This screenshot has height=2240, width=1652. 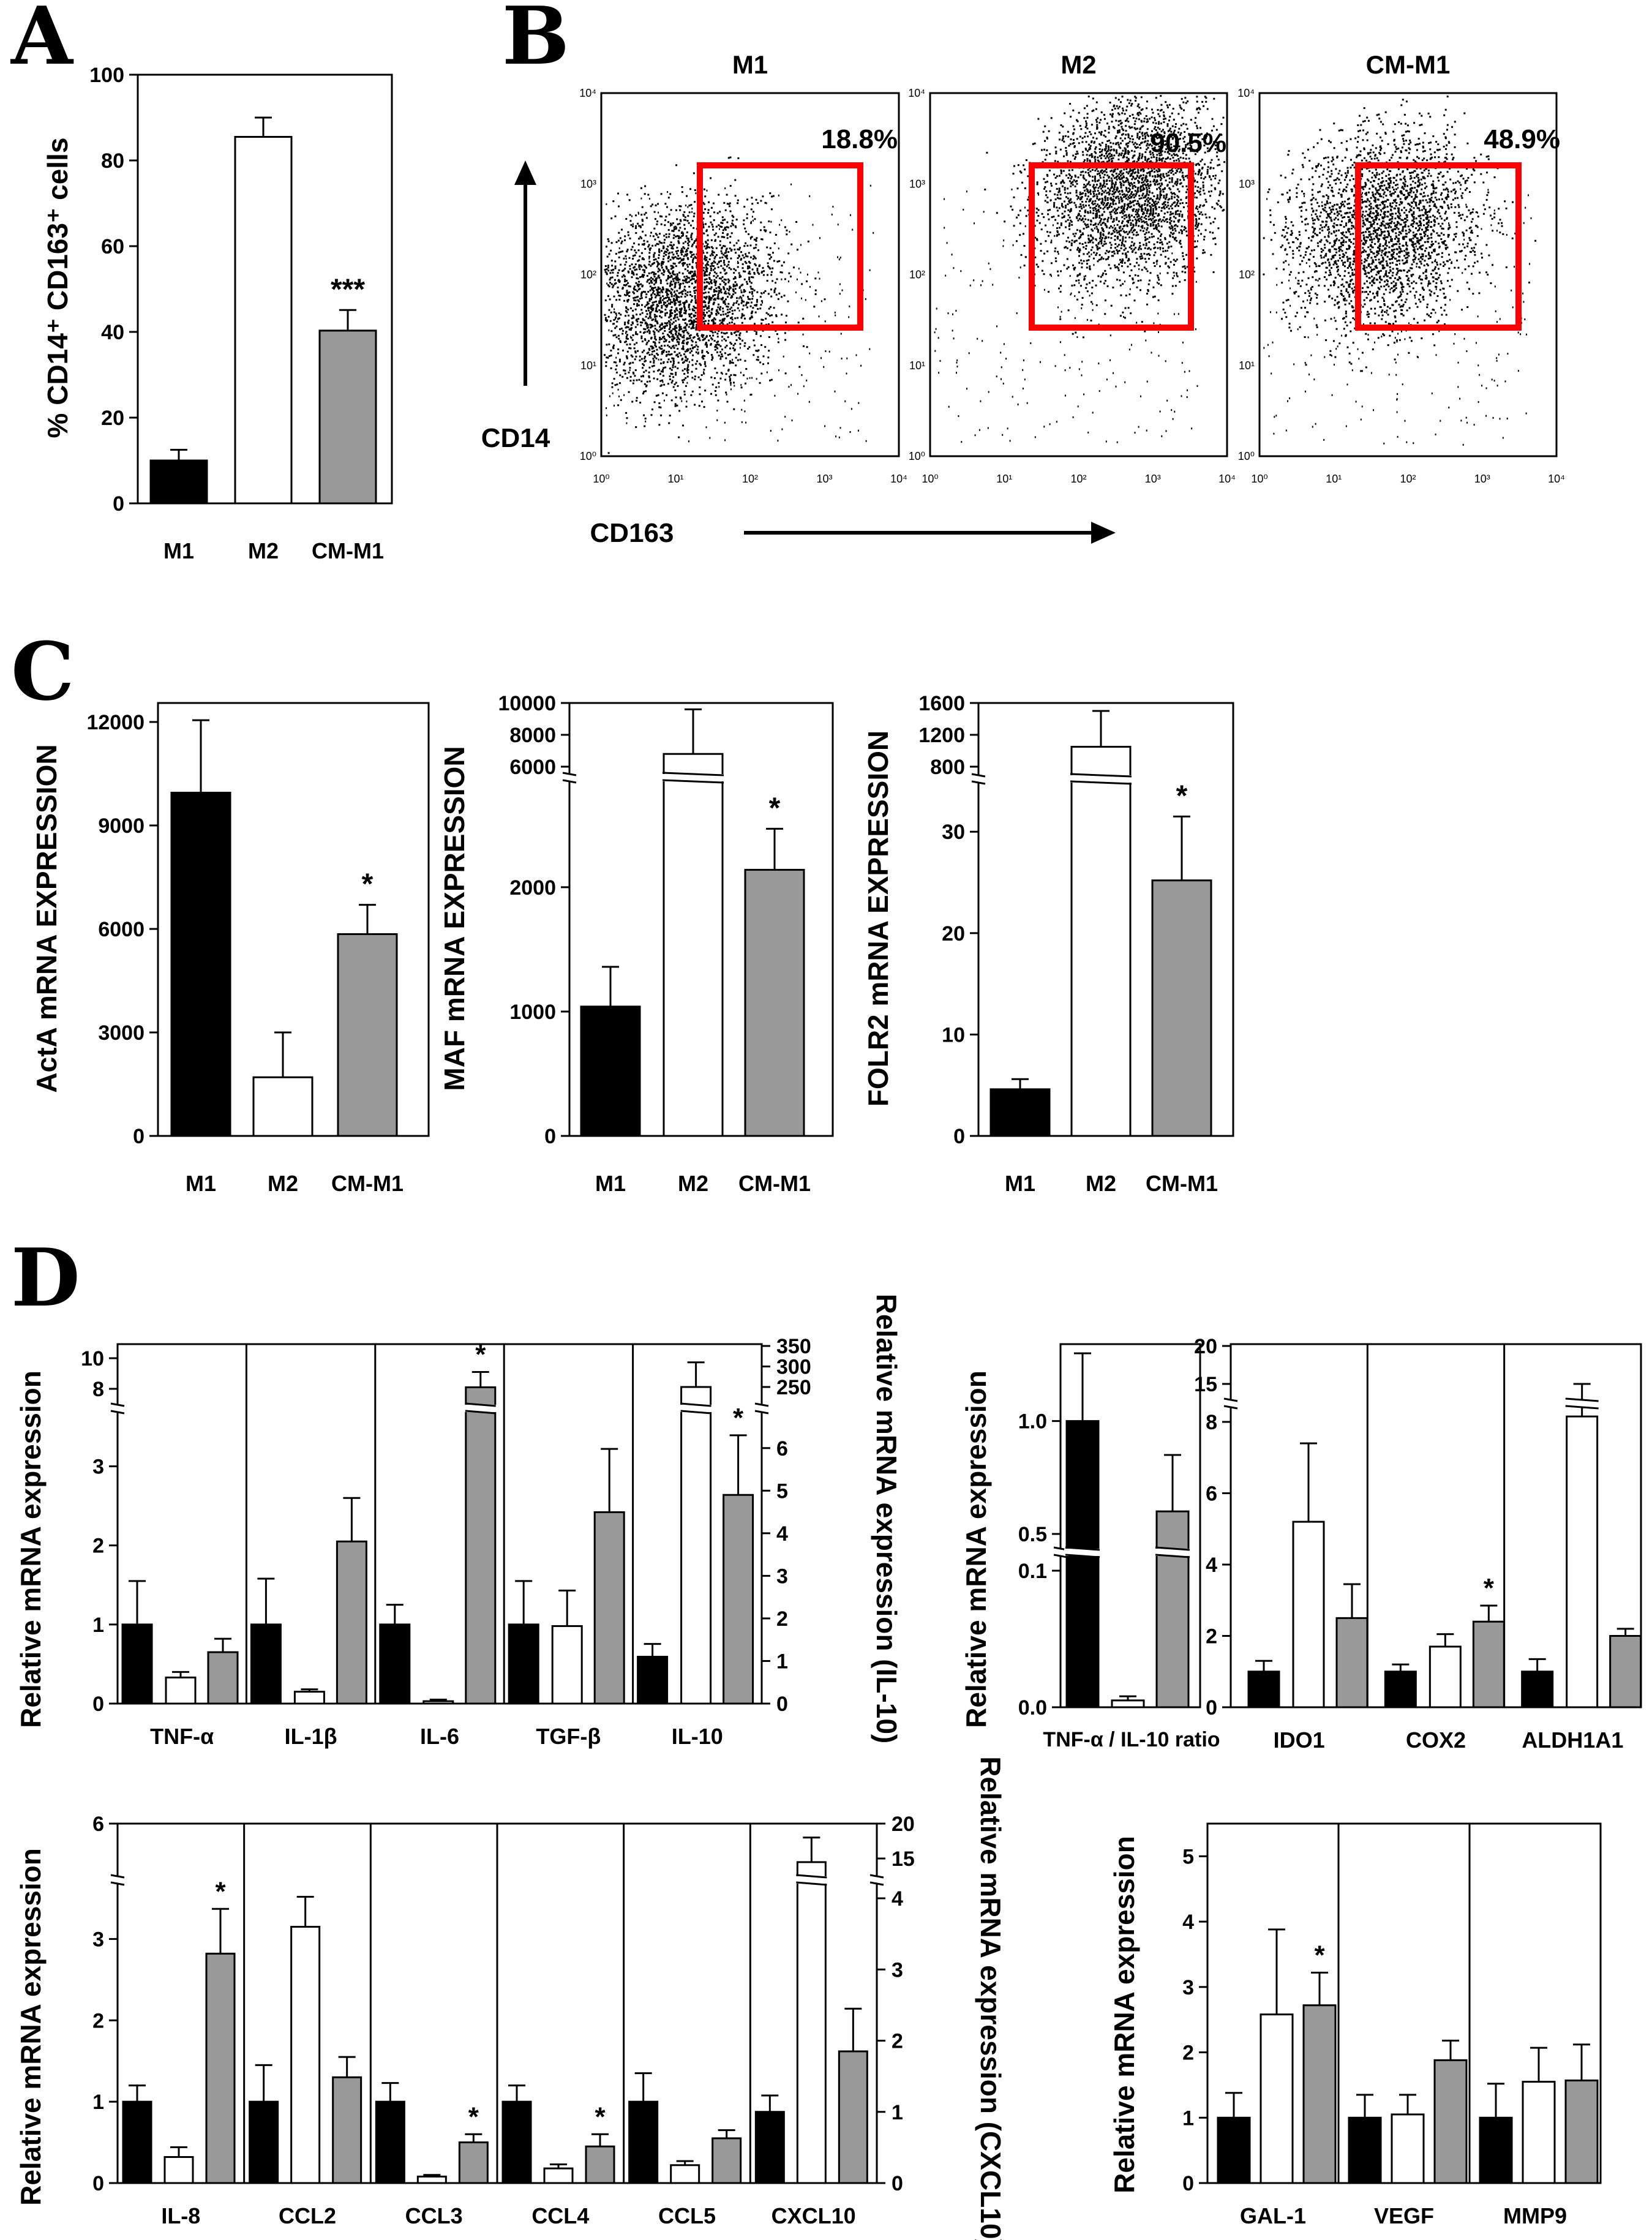 I want to click on D4-group-label: IL-8, so click(x=180, y=2215).